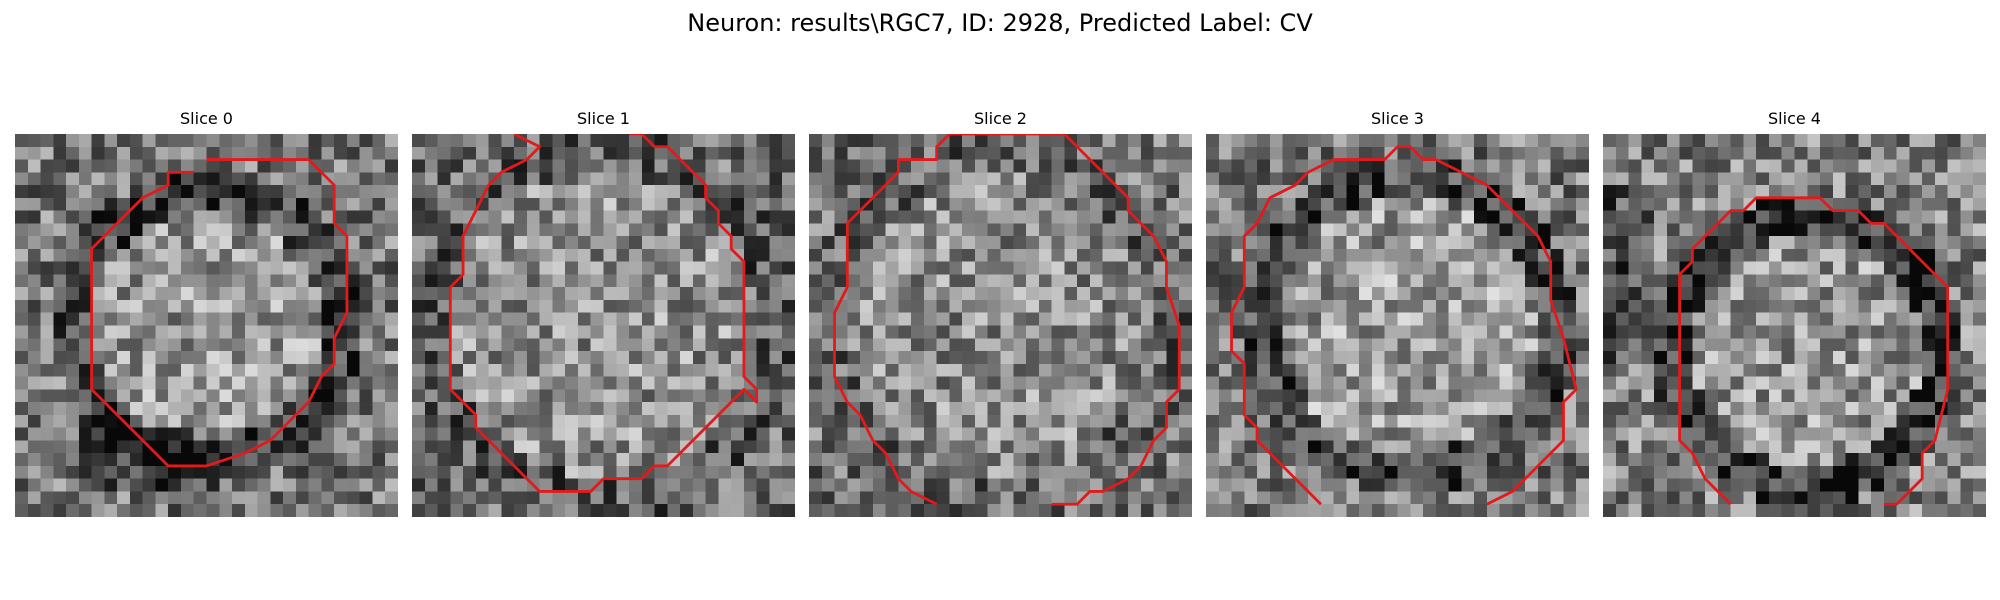  Describe the element at coordinates (1397, 118) in the screenshot. I see `slice-title: Slice 3` at that location.